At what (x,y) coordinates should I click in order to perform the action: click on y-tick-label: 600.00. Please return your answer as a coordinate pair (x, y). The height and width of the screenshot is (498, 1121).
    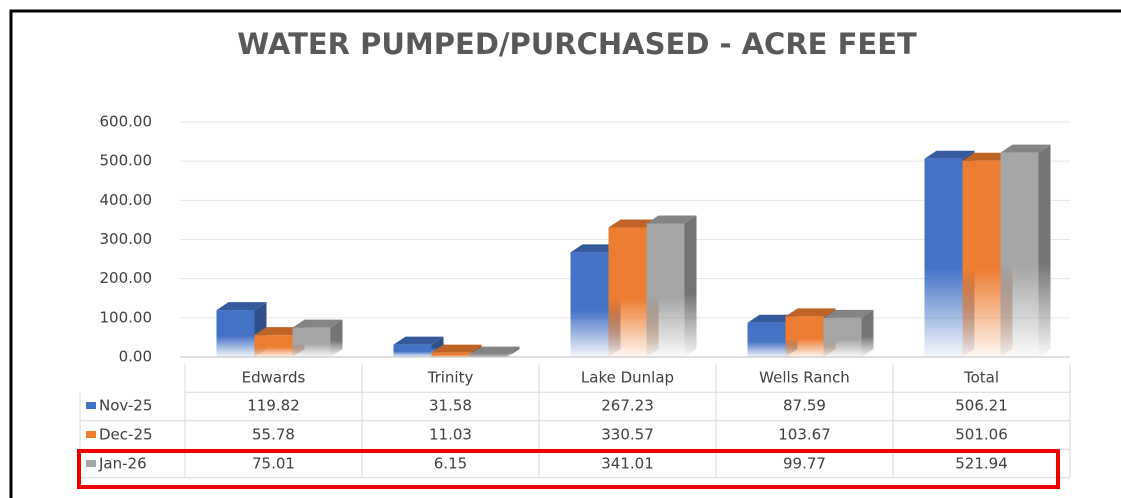
    Looking at the image, I should click on (126, 122).